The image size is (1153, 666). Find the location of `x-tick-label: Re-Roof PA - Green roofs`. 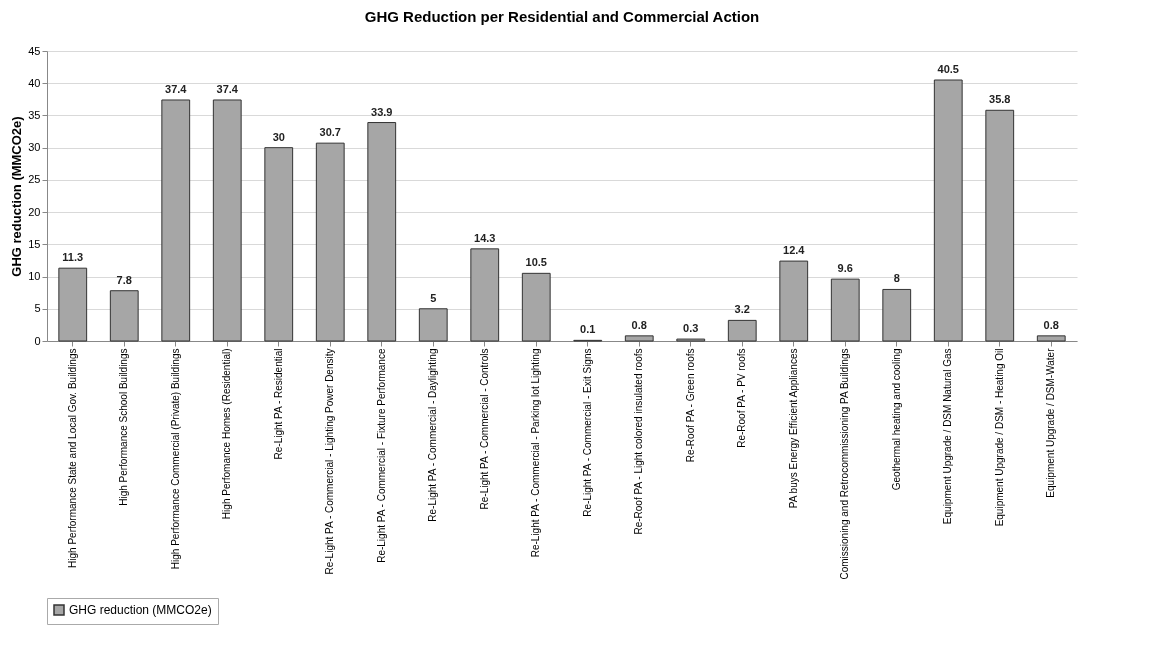

x-tick-label: Re-Roof PA - Green roofs is located at coordinates (690, 405).